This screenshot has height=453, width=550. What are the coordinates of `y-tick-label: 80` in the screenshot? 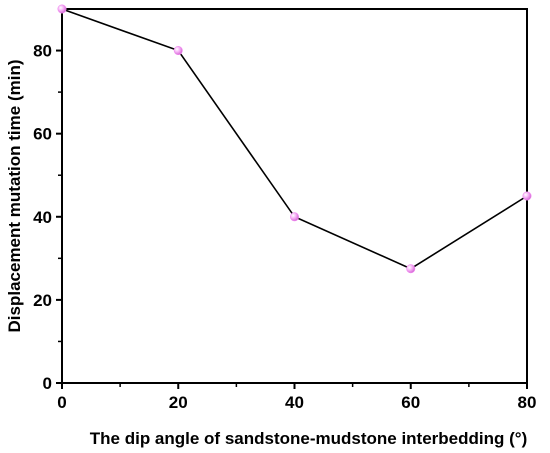 It's located at (42, 51).